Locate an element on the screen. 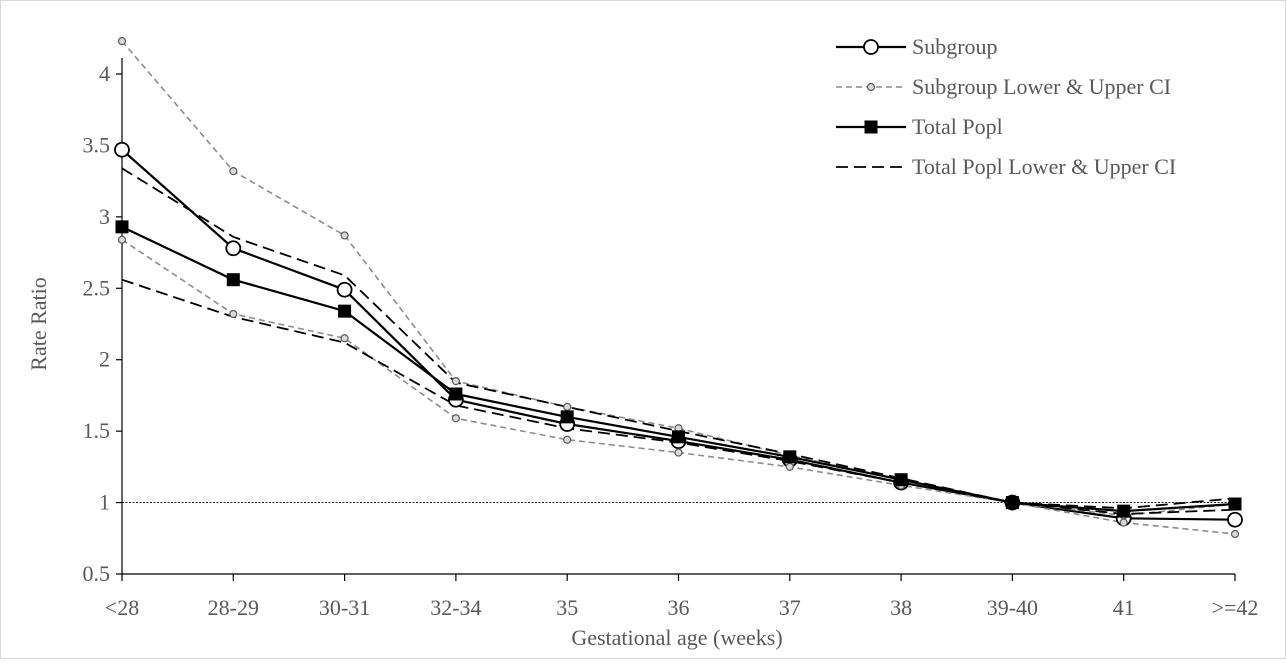 Image resolution: width=1286 pixels, height=664 pixels. legend-label: Subgroup Lower & Upper CI is located at coordinates (1041, 86).